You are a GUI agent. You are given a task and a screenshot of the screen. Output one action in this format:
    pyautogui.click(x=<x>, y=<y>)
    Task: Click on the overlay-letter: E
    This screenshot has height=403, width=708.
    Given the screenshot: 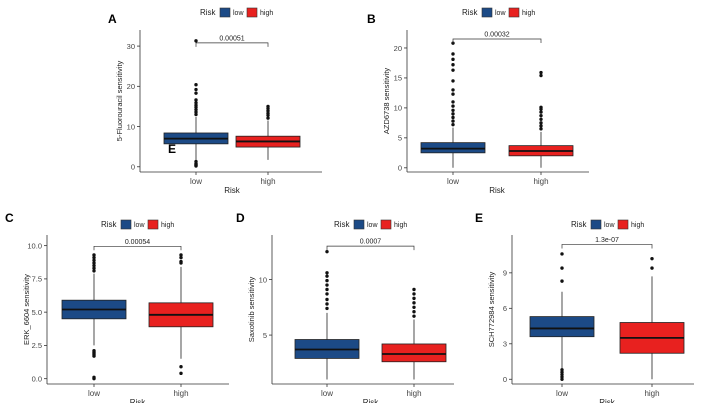 What is the action you would take?
    pyautogui.click(x=172, y=149)
    